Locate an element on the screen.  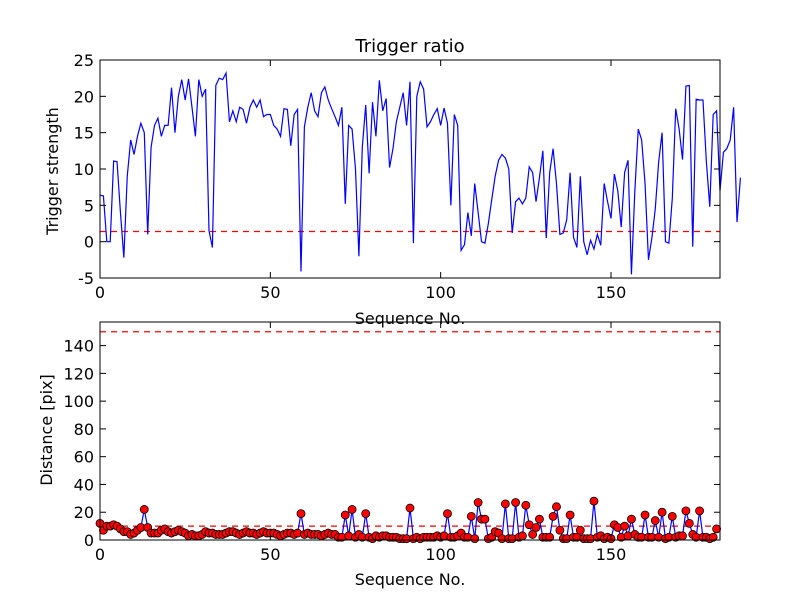
top-chart-y-tick-label: 25 is located at coordinates (84, 60).